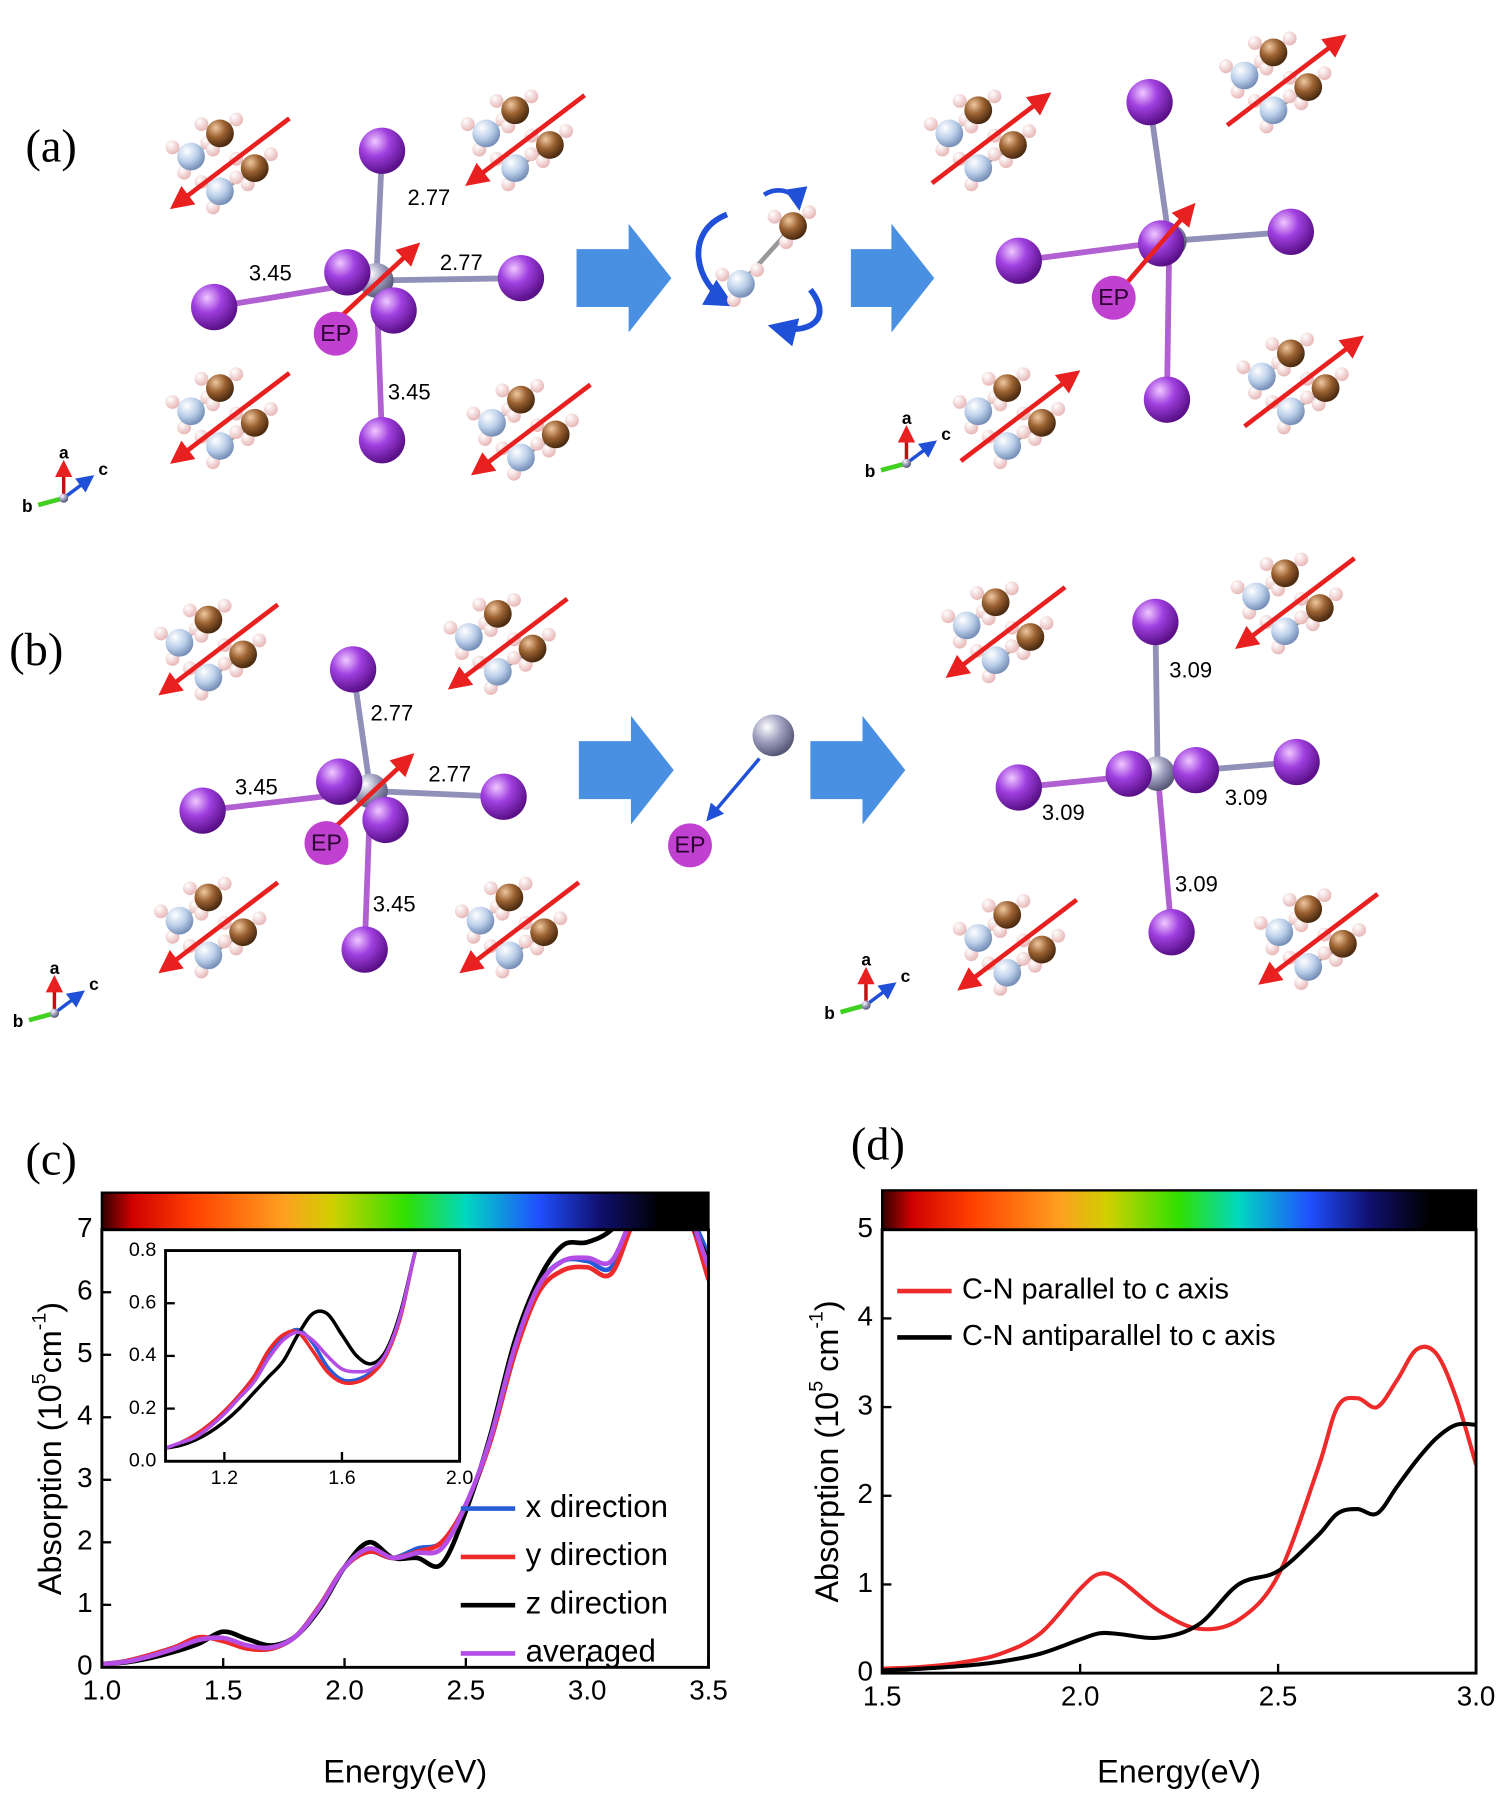 The image size is (1505, 1810). I want to click on process-arrow, so click(892, 278).